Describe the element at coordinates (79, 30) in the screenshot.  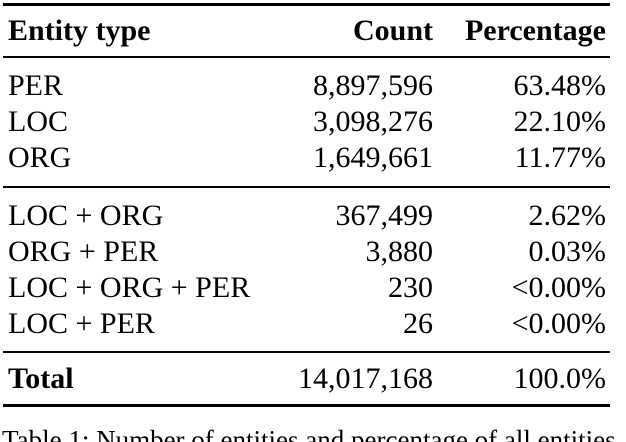
I see `header-entity-type: Entity type` at that location.